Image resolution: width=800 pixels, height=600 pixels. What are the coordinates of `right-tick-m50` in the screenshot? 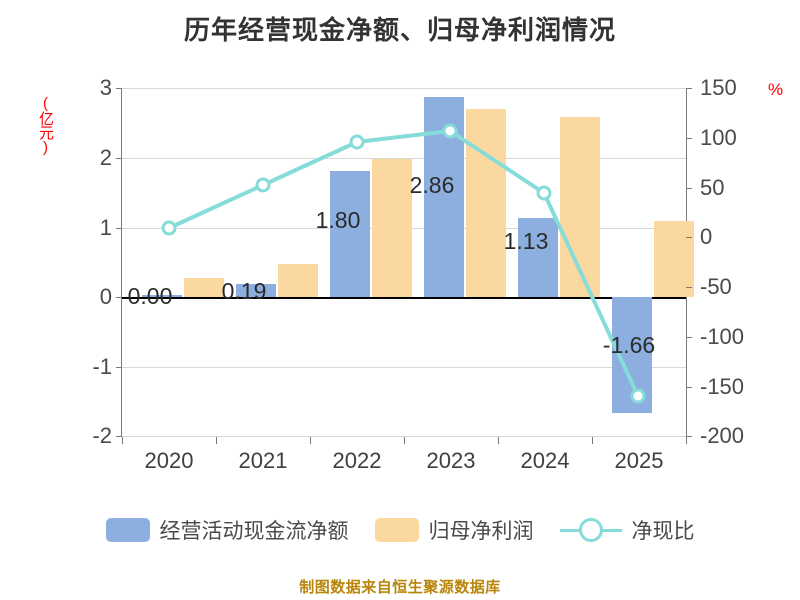 It's located at (689, 287).